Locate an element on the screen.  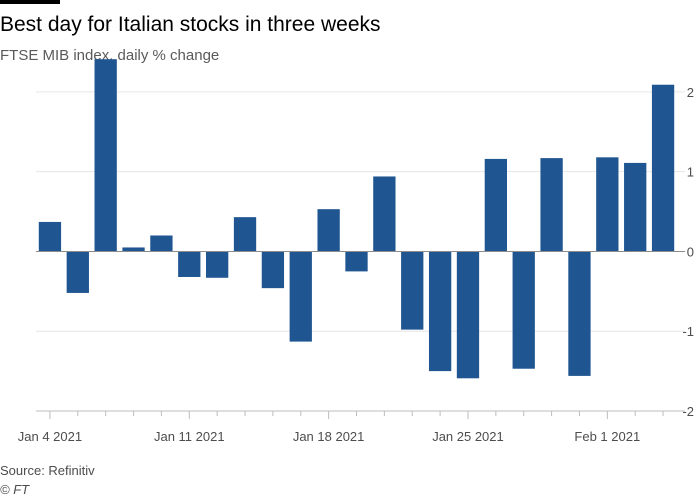
x-tick-label: Jan 11 2021 is located at coordinates (189, 436).